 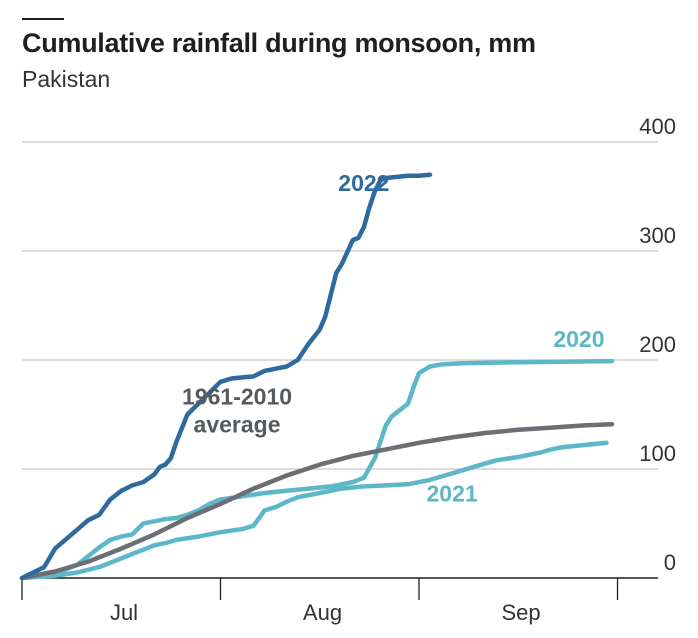 I want to click on y-tick-label: 100, so click(x=657, y=453).